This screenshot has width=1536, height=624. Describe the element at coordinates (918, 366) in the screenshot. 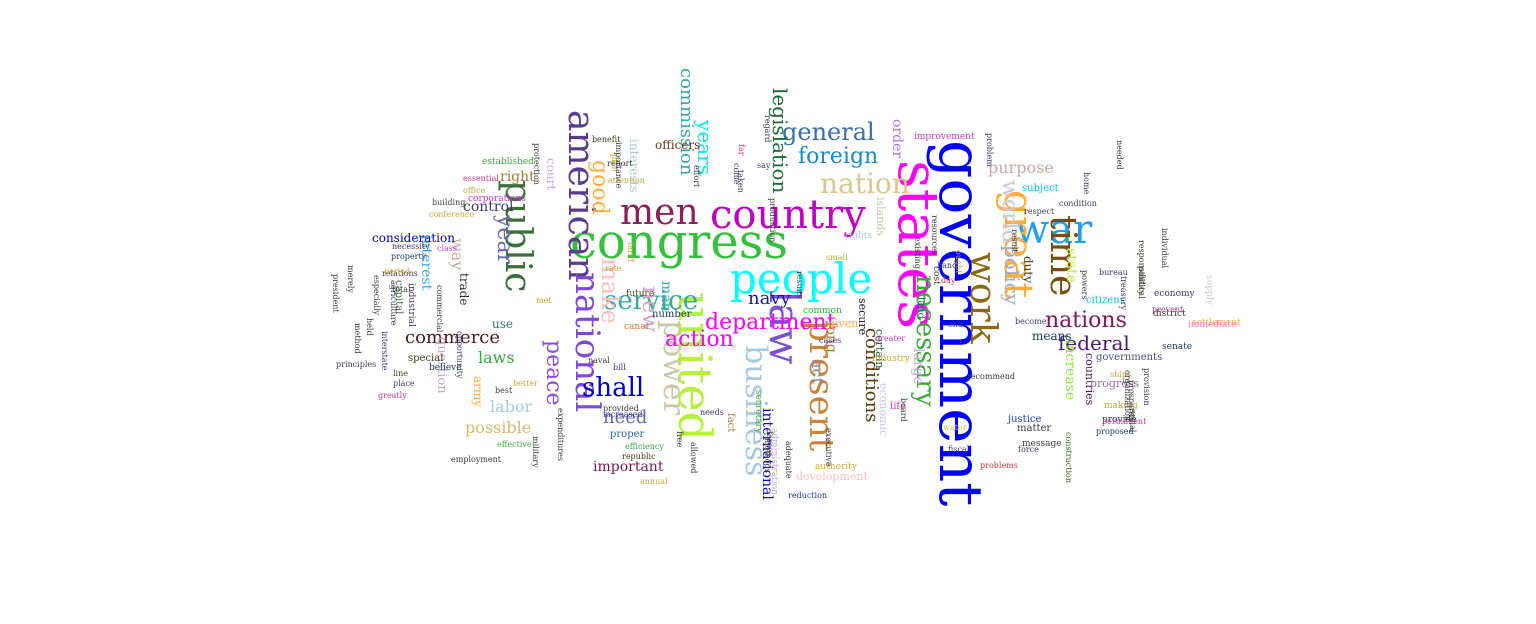

I see `cloud-word: large` at that location.